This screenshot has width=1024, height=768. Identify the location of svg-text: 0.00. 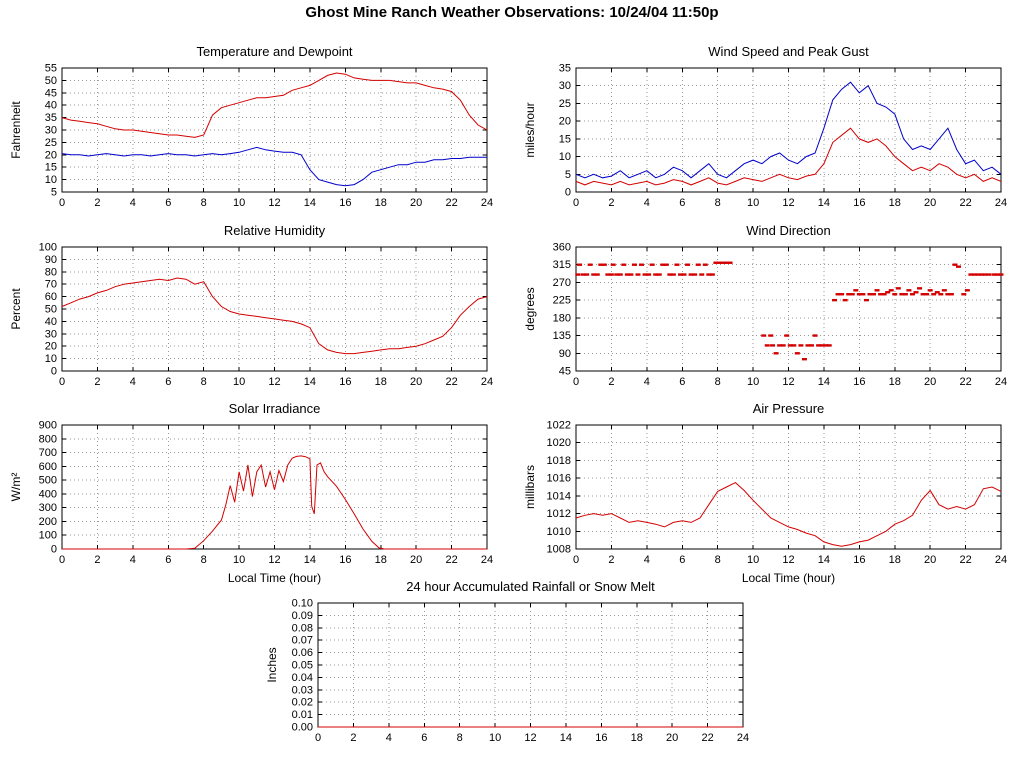
(302, 728).